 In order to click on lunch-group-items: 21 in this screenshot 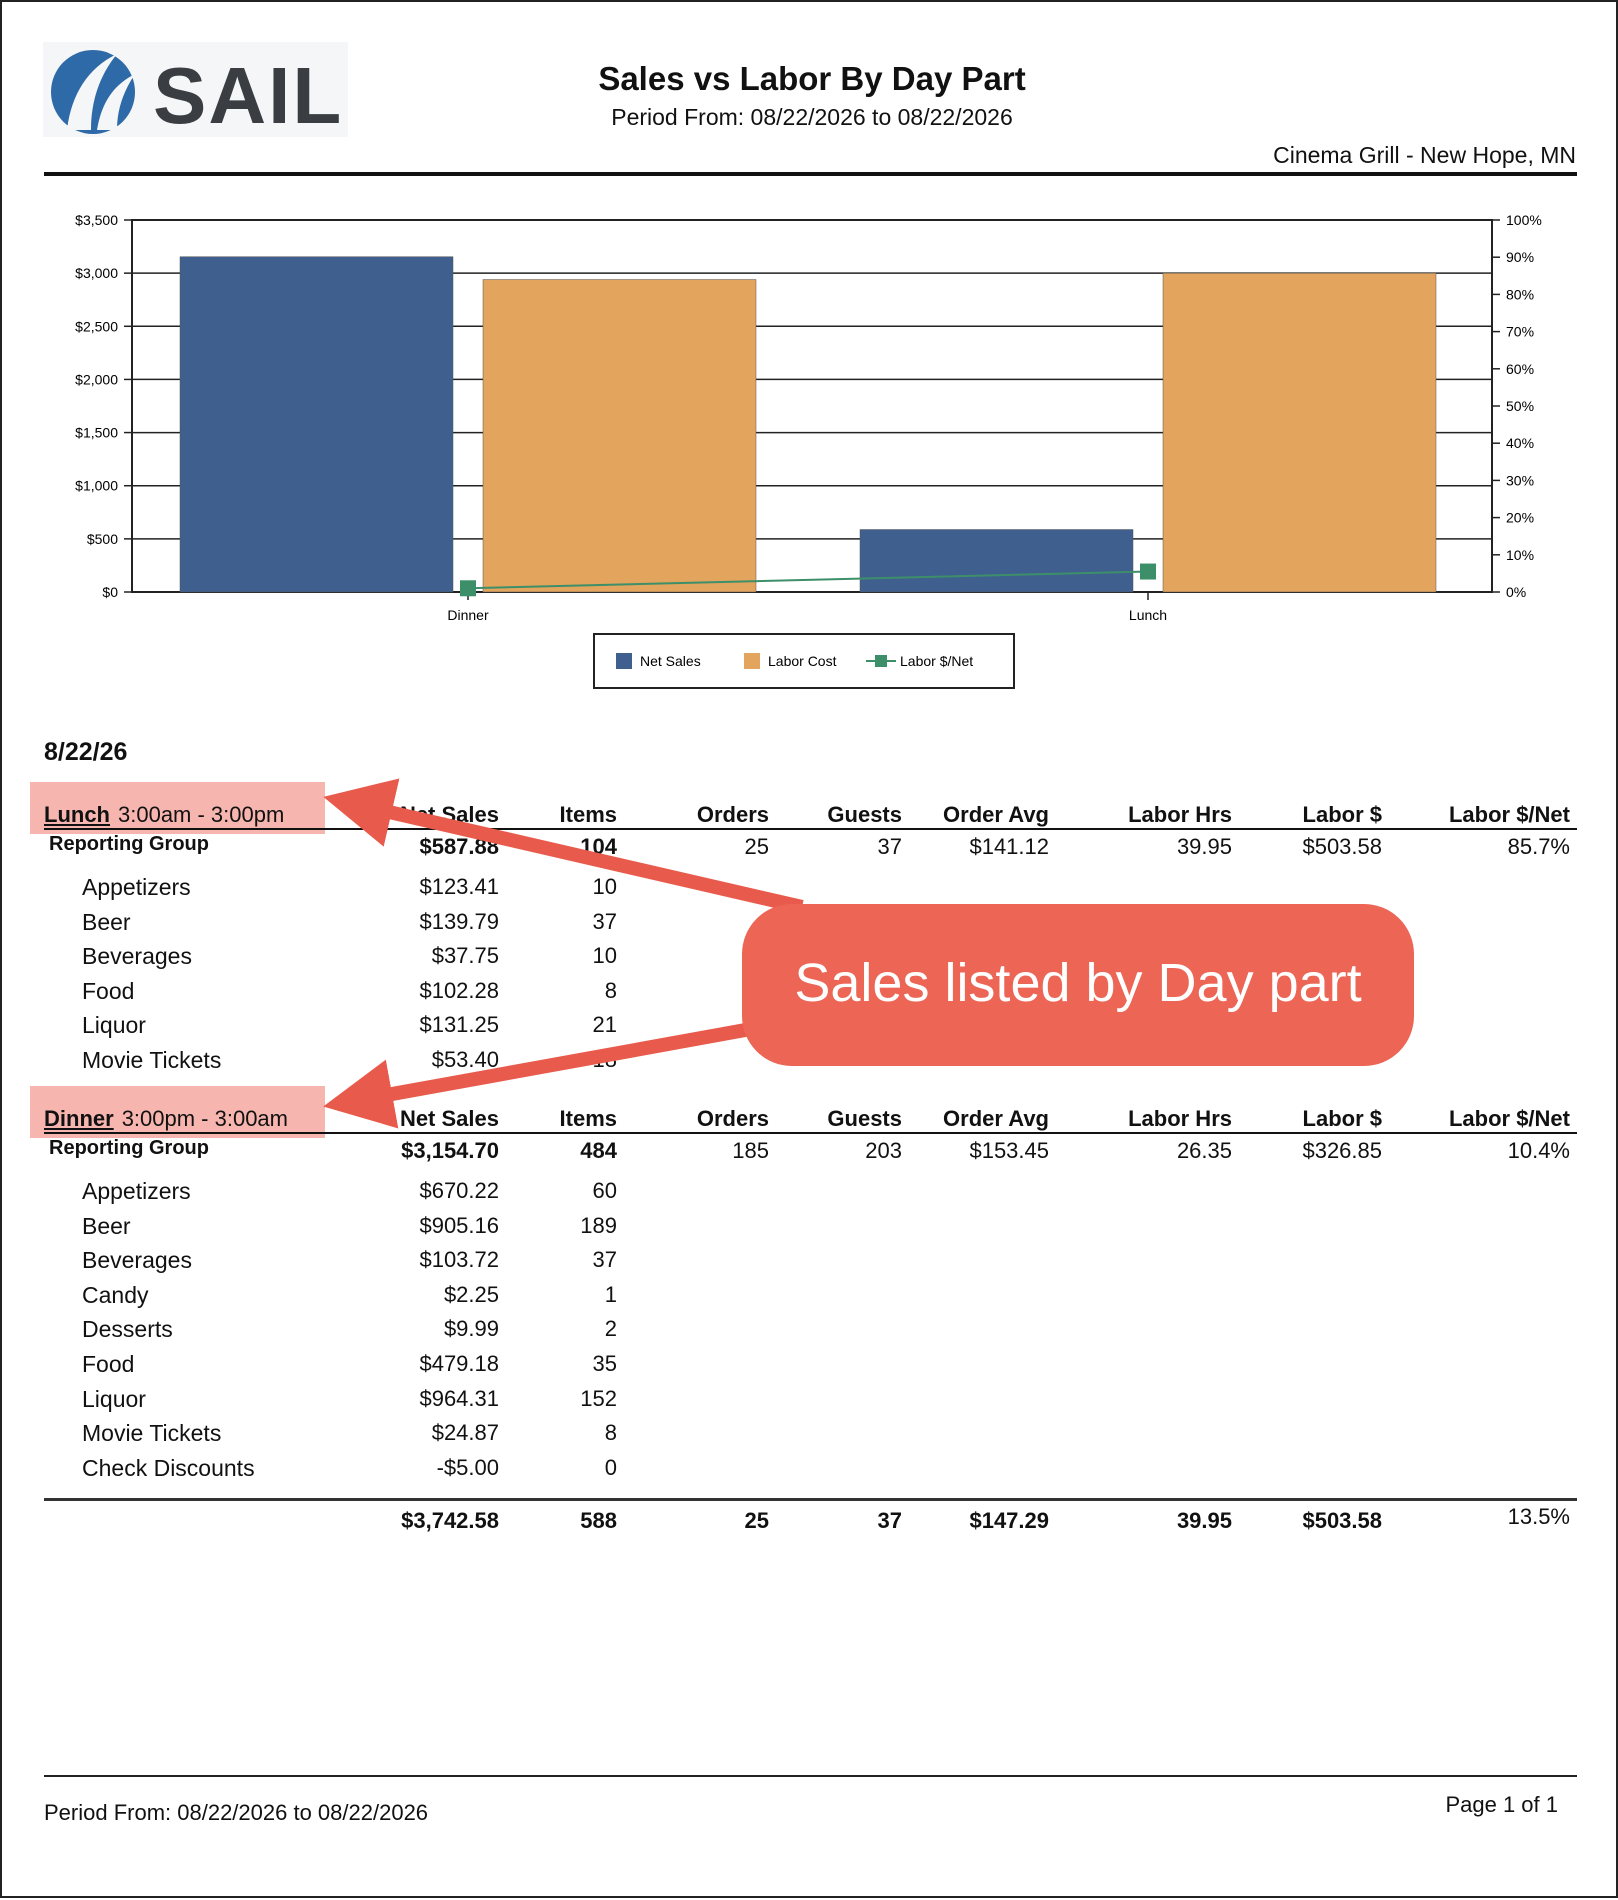, I will do `click(604, 1025)`.